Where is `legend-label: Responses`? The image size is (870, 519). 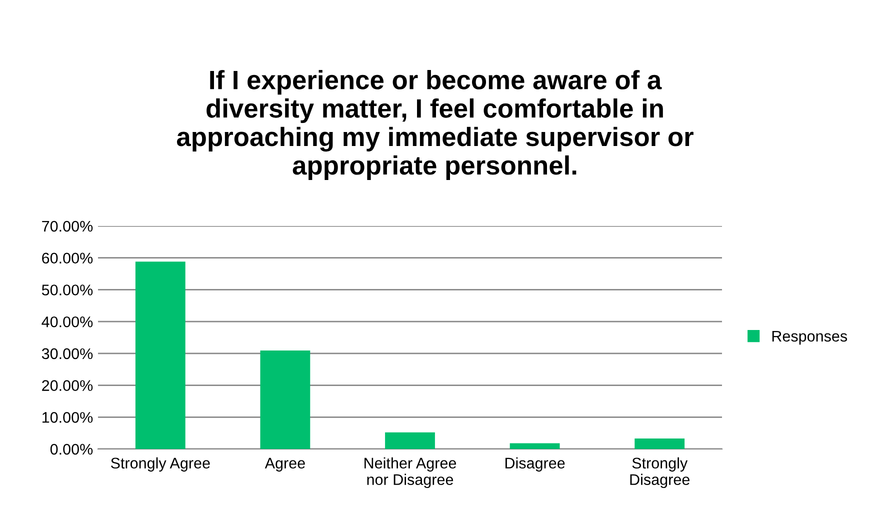 legend-label: Responses is located at coordinates (810, 337).